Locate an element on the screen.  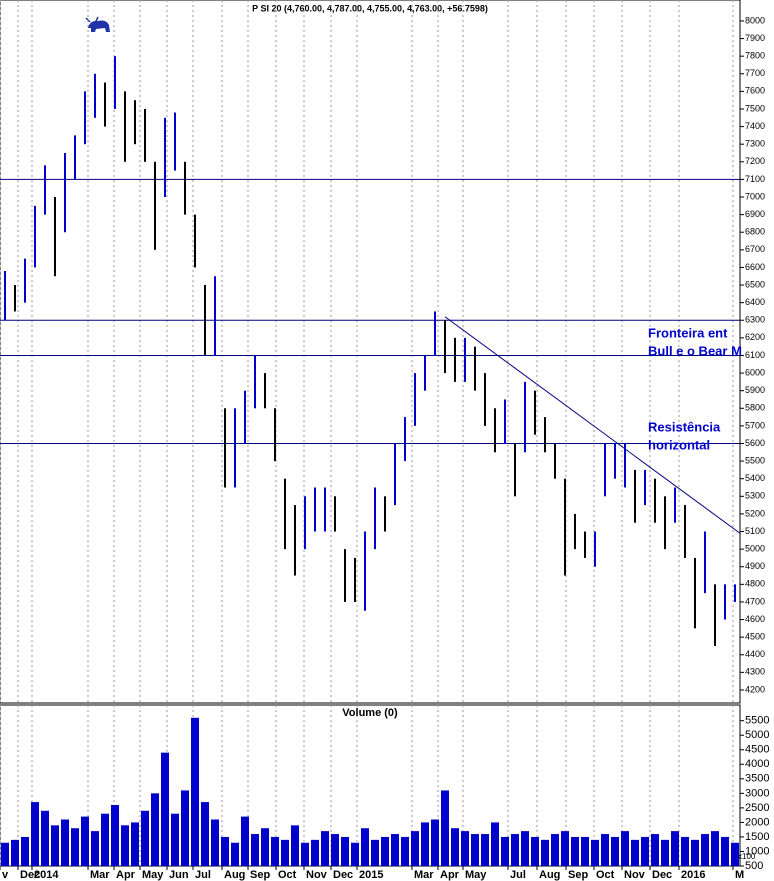
y-tick-label: 4600 is located at coordinates (755, 619).